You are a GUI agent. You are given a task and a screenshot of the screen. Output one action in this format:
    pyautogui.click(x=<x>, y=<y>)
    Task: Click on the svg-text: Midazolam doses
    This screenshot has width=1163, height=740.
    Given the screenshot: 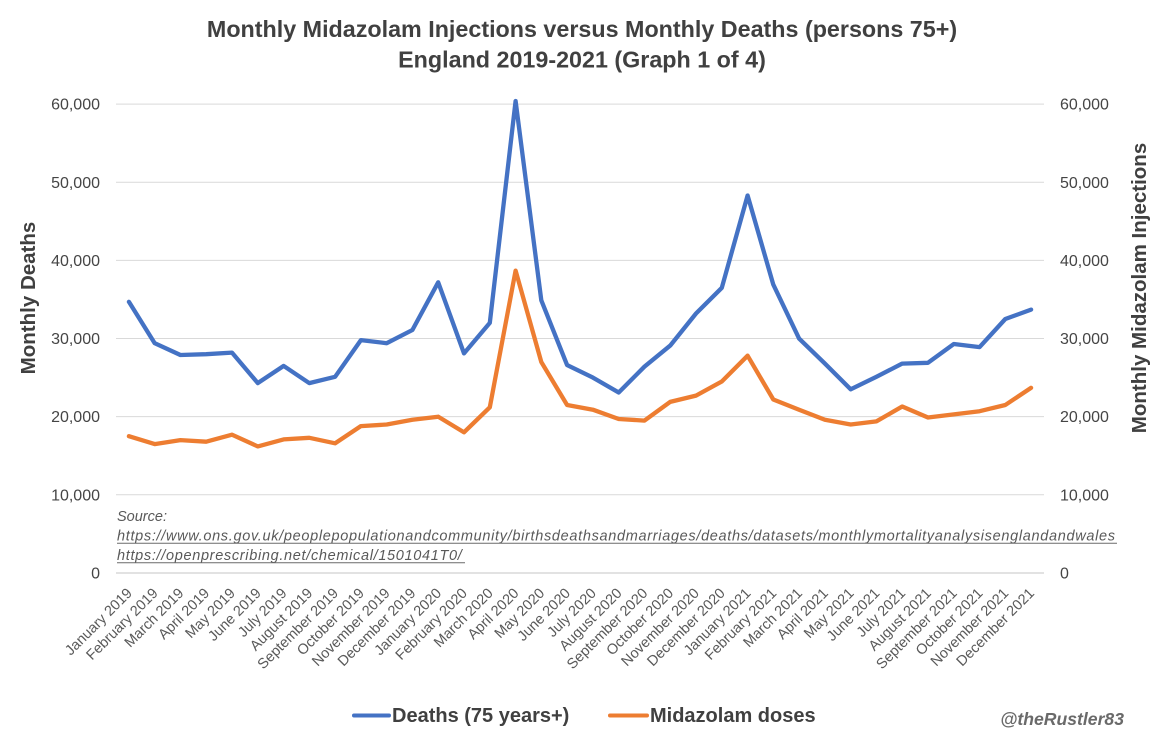 What is the action you would take?
    pyautogui.click(x=733, y=716)
    